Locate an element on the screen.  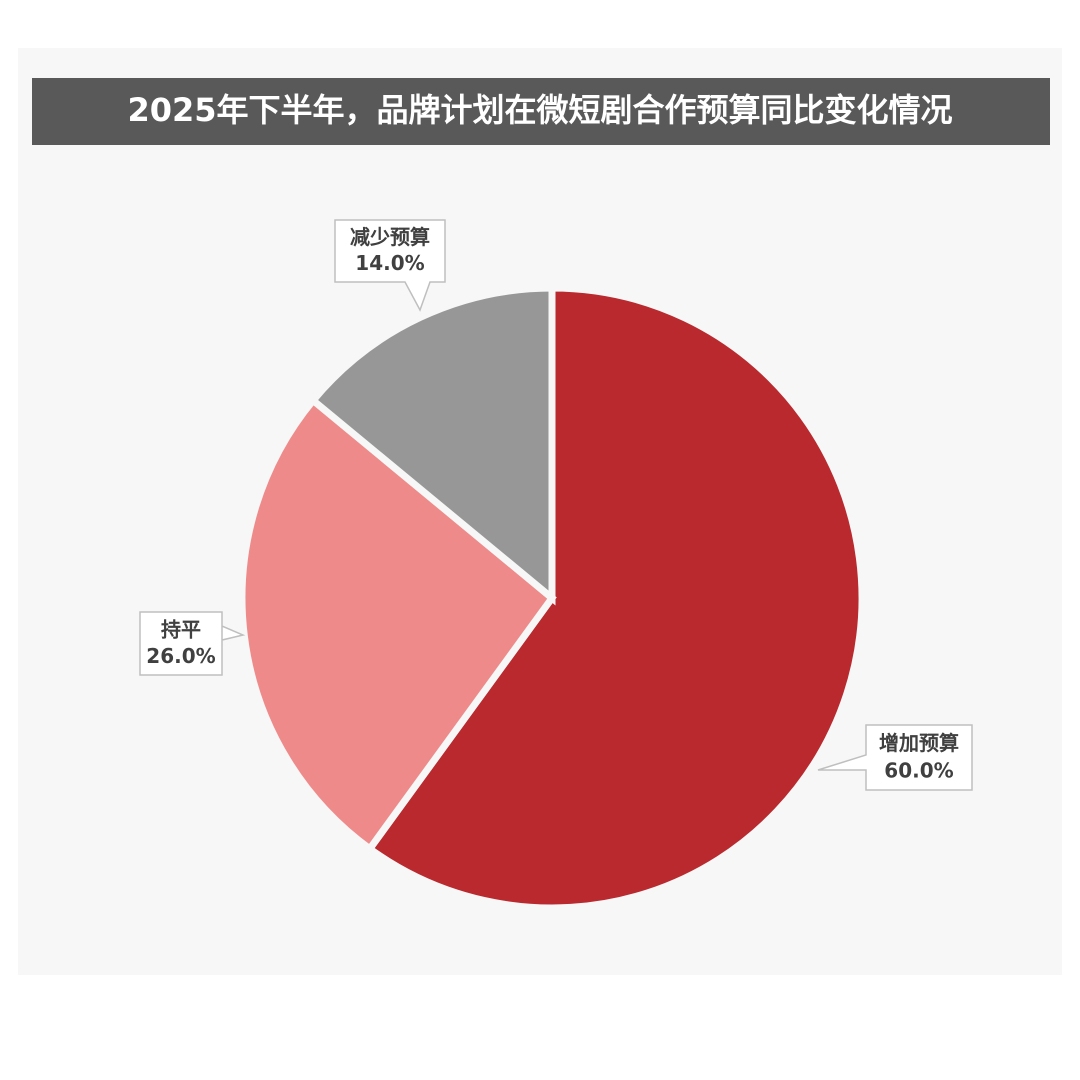
slice-value-label: 14.0% is located at coordinates (389, 263).